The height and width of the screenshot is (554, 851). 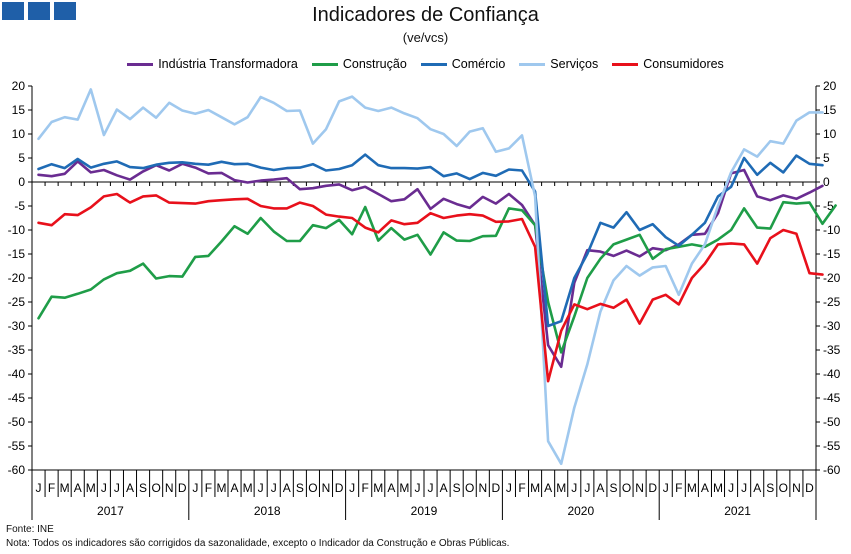 I want to click on chart-subtitle: (ve/vcs), so click(x=425, y=37).